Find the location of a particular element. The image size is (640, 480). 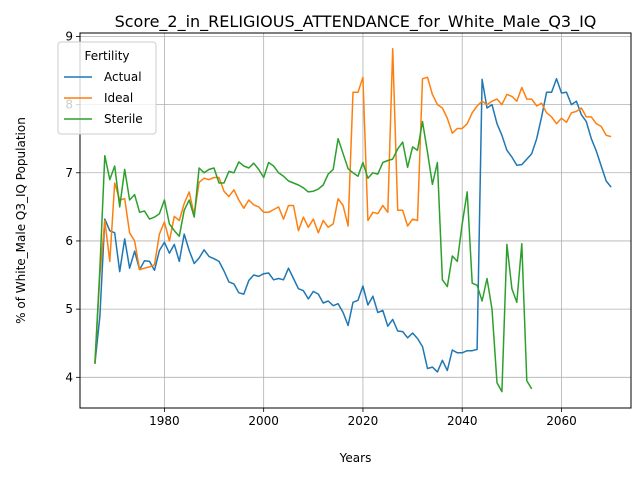

y-tick-label: 6 is located at coordinates (69, 241).